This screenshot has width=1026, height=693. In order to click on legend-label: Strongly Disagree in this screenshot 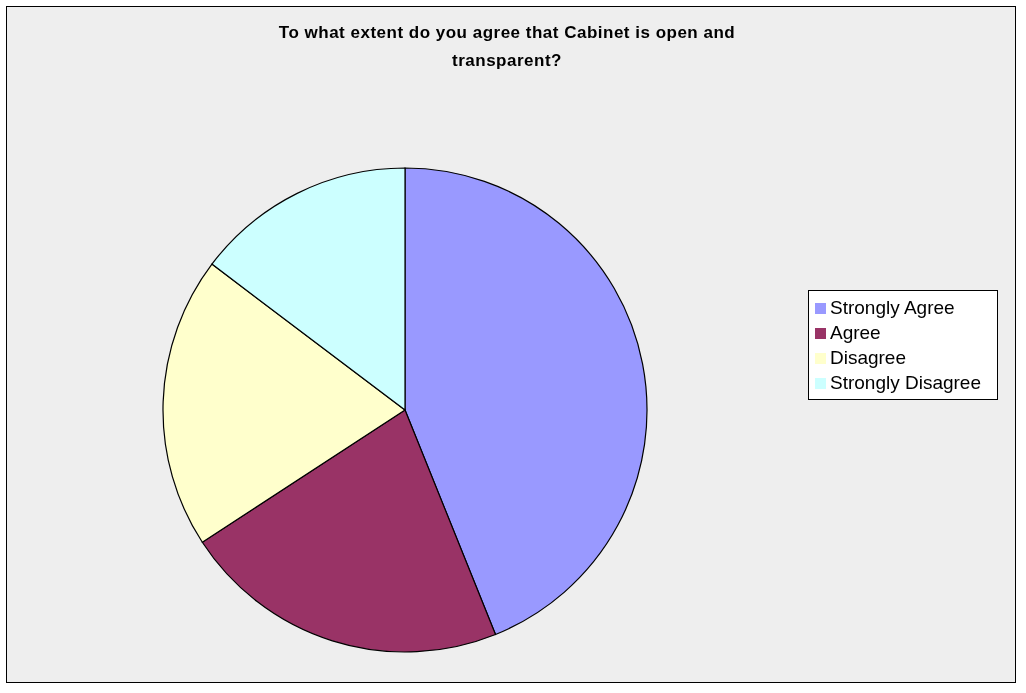, I will do `click(905, 382)`.